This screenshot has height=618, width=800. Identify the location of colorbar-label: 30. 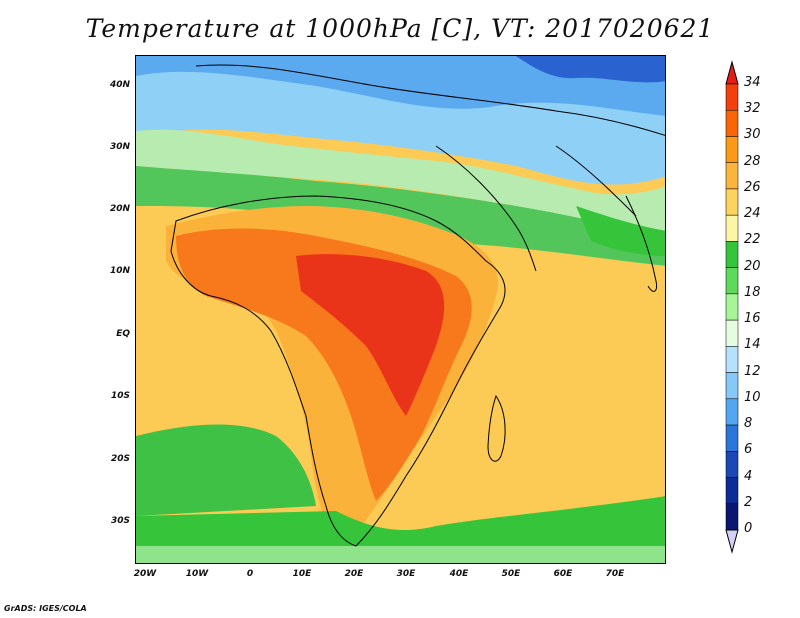
(752, 135).